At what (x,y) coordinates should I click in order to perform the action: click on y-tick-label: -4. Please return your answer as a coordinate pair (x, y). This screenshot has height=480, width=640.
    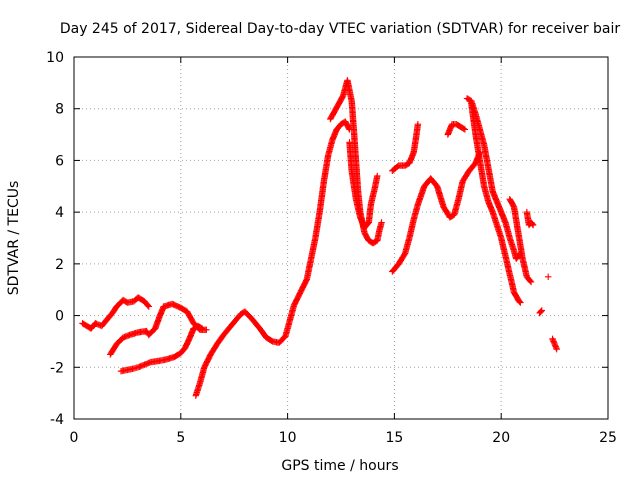
    Looking at the image, I should click on (57, 420).